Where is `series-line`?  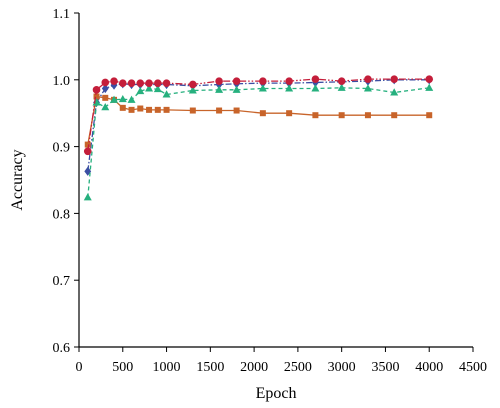 series-line is located at coordinates (258, 120).